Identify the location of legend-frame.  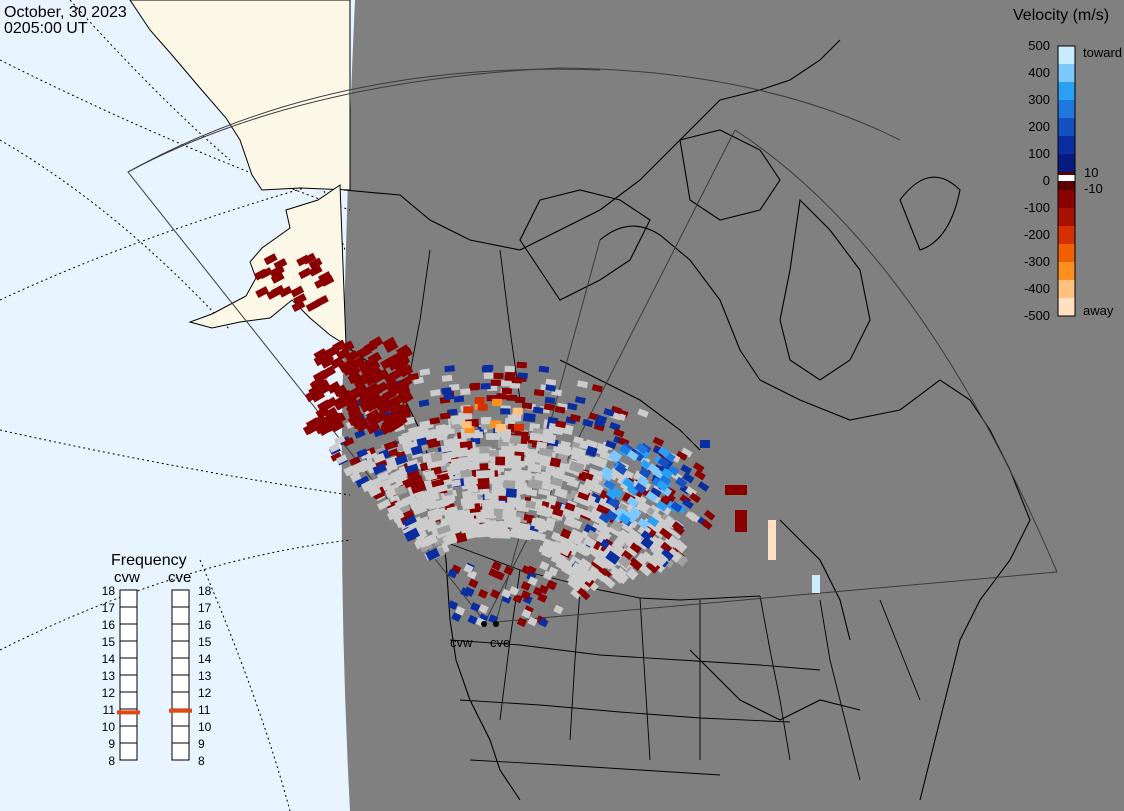
(1066, 181).